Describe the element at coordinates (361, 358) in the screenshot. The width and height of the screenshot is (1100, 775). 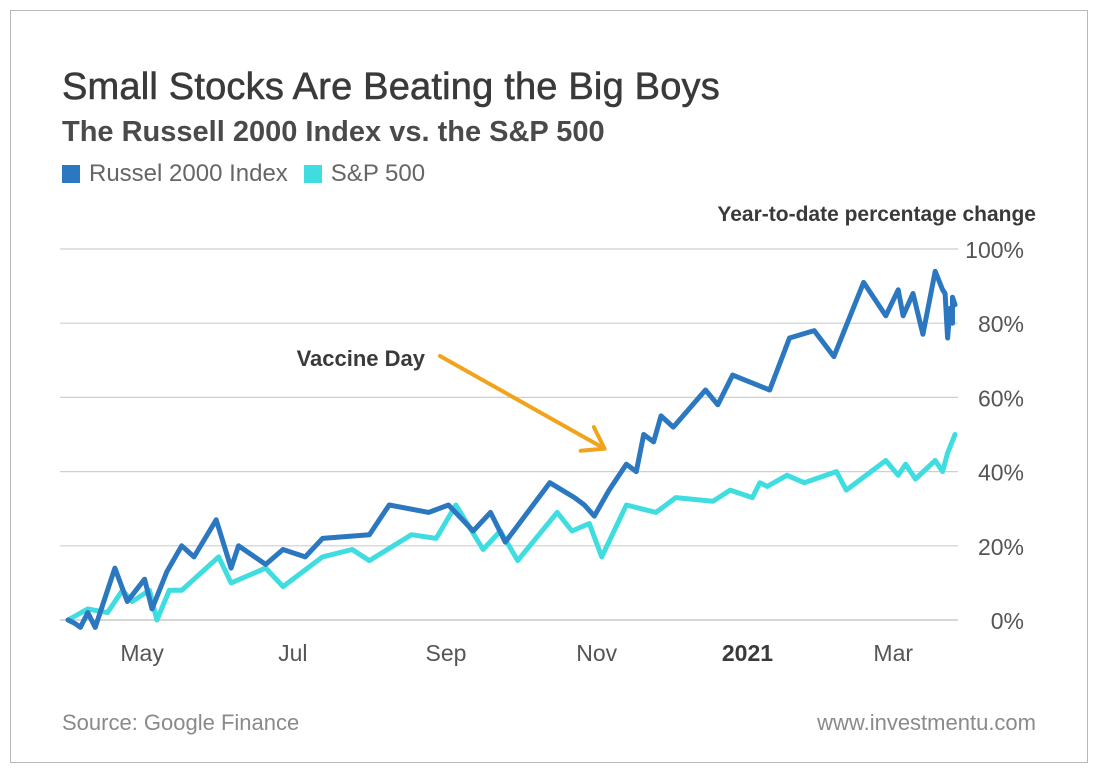
I see `annotation-label: Vaccine Day` at that location.